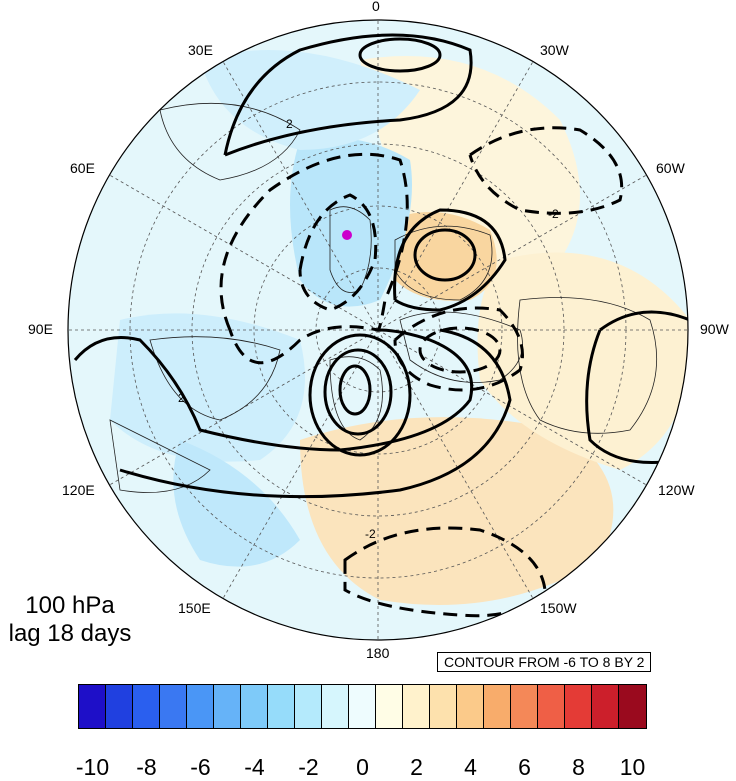 The width and height of the screenshot is (736, 781). I want to click on lon-label-30e: 30E, so click(200, 50).